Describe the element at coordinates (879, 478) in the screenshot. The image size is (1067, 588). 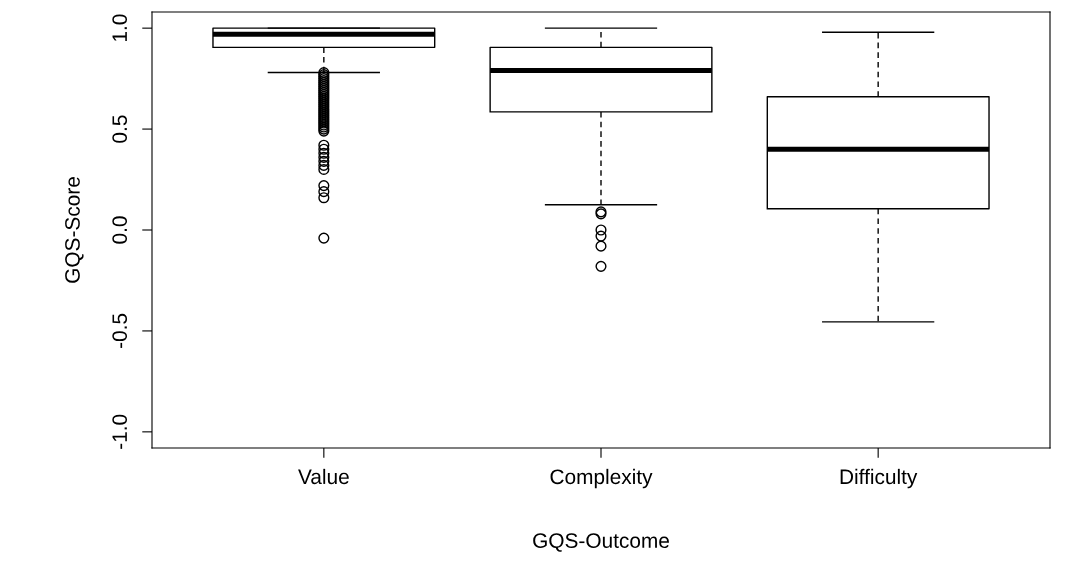
I see `x-tick-label: Difficulty` at that location.